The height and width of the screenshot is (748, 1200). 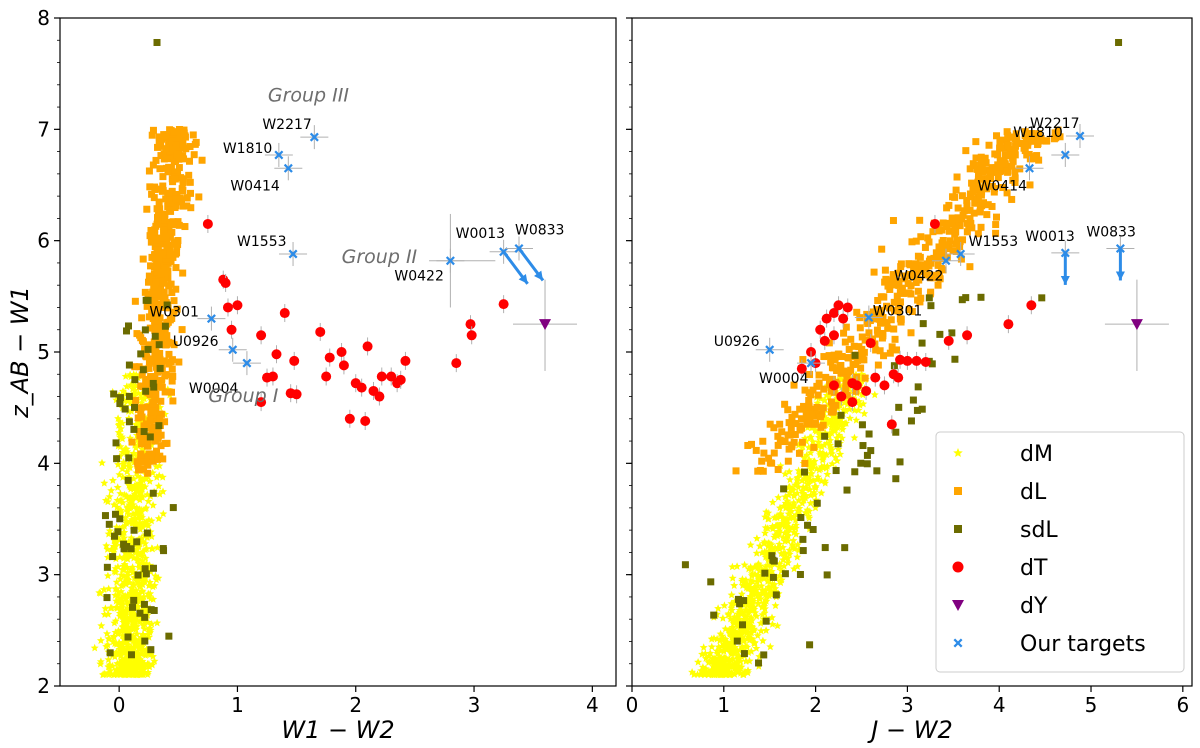 I want to click on legend-label: dL, so click(x=1033, y=492).